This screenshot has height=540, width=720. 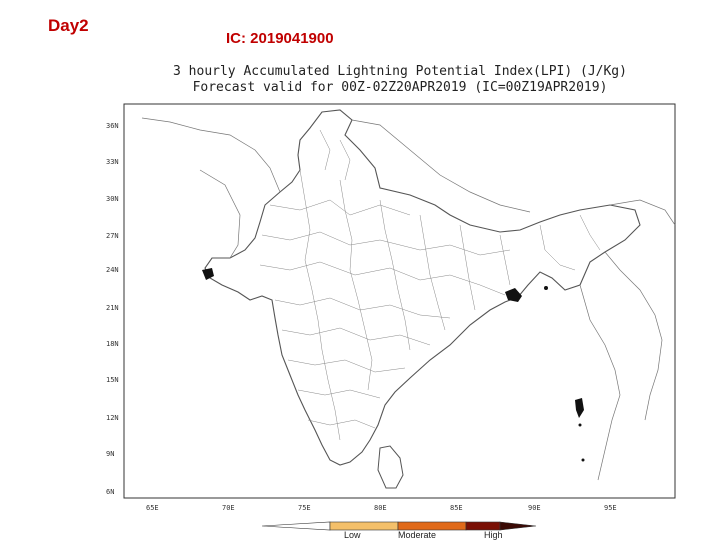 I want to click on longitude-labels: 65E 70E 75E 80E 85E 90E 95E, so click(x=381, y=508).